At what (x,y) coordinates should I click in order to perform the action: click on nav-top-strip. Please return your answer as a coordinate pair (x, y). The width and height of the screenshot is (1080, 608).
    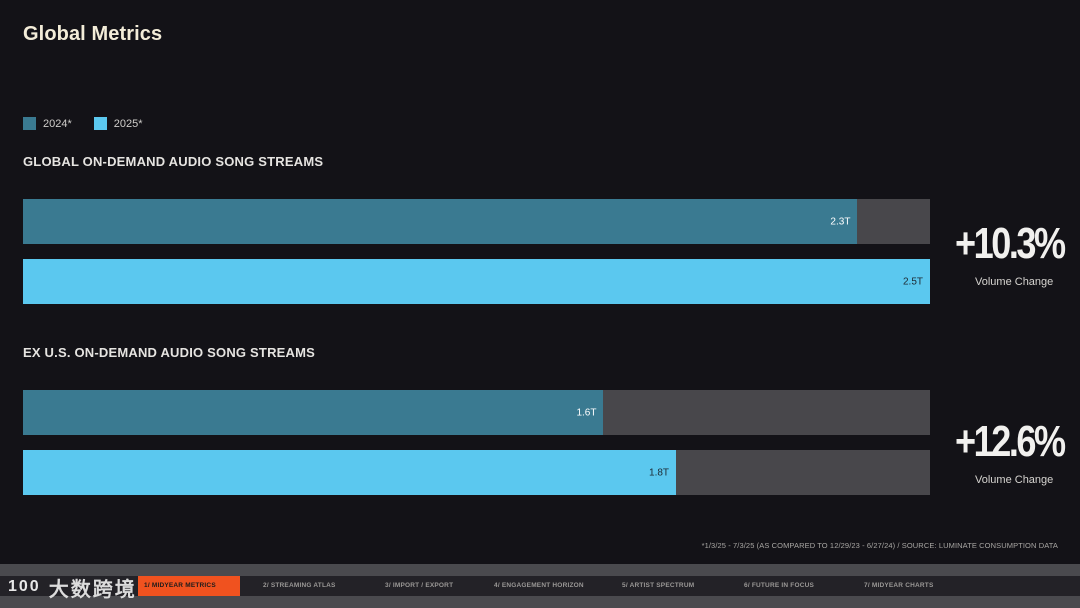
    Looking at the image, I should click on (540, 570).